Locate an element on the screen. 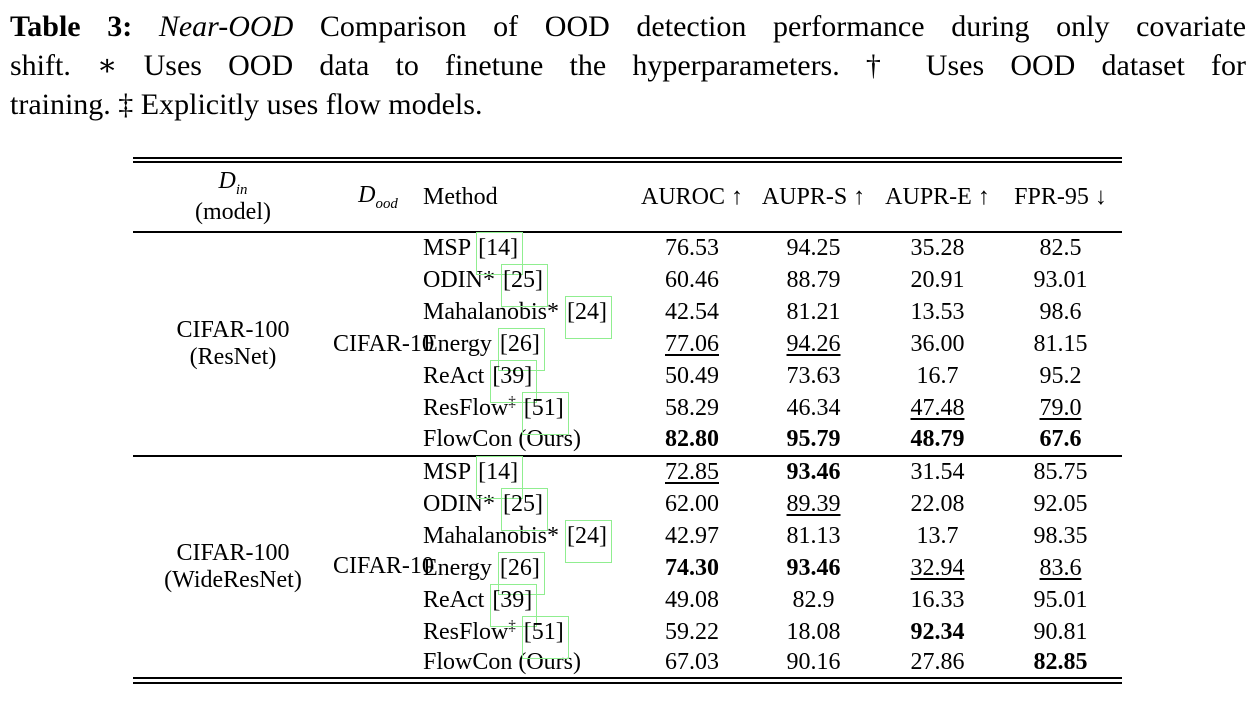  fpr-95-value: 95.01 is located at coordinates (1060, 599).